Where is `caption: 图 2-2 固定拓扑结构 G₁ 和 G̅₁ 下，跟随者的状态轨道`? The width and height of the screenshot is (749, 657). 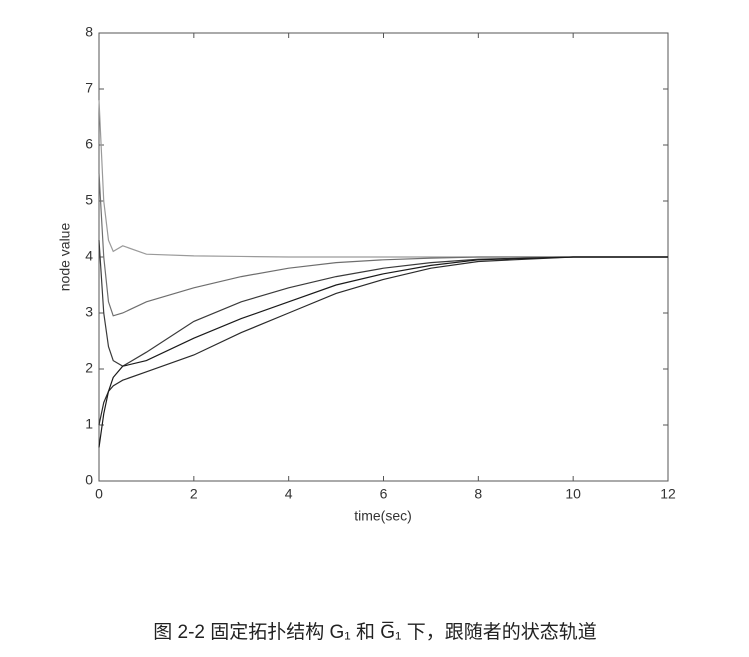 caption: 图 2-2 固定拓扑结构 G₁ 和 G̅₁ 下，跟随者的状态轨道 is located at coordinates (375, 632).